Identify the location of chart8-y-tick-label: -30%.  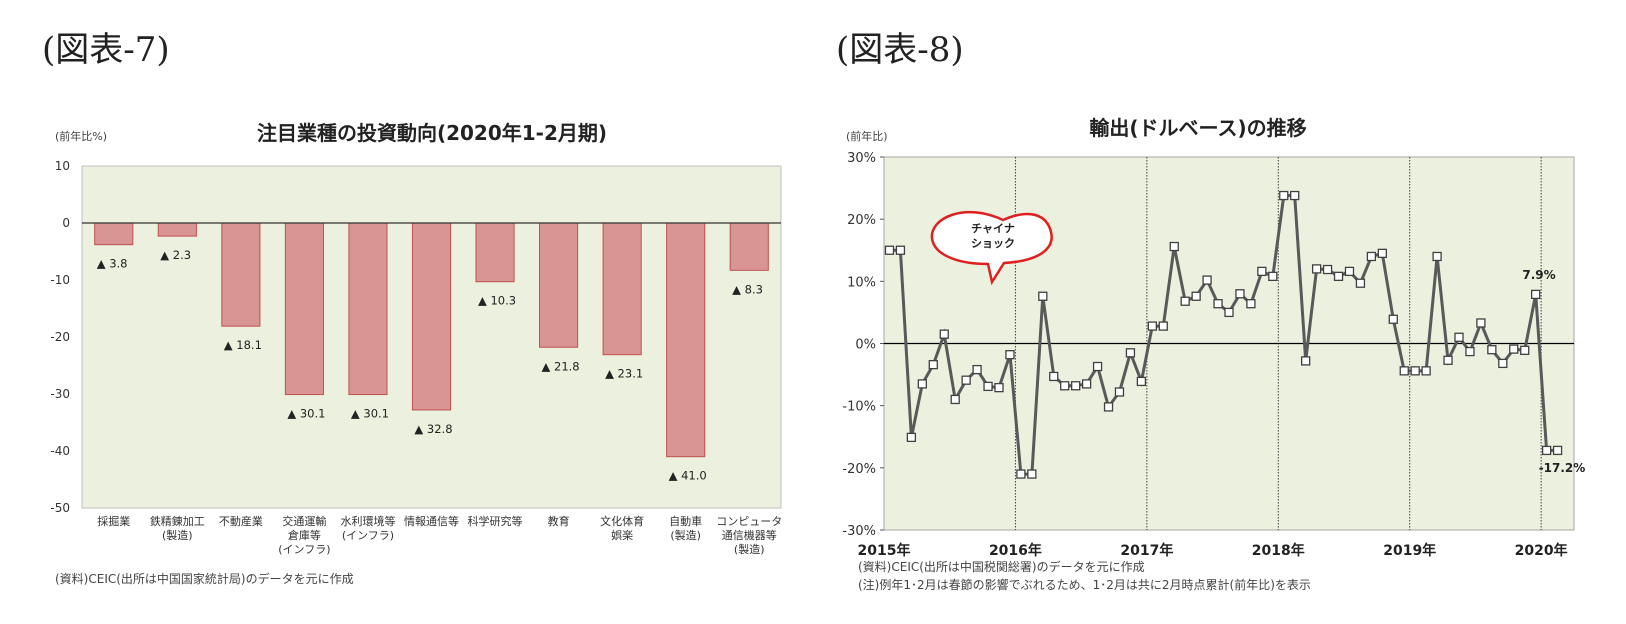
(859, 531).